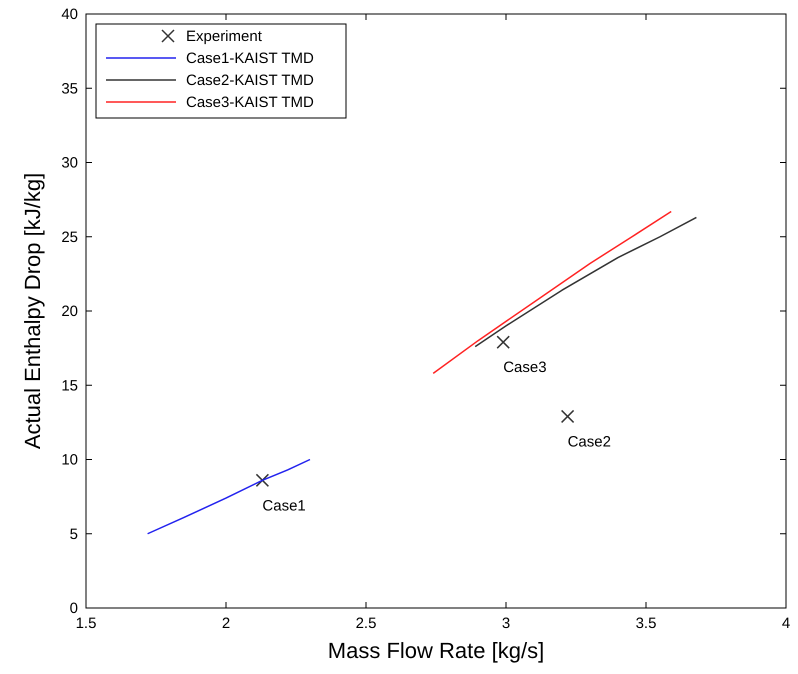  What do you see at coordinates (224, 36) in the screenshot?
I see `legend-label: Experiment` at bounding box center [224, 36].